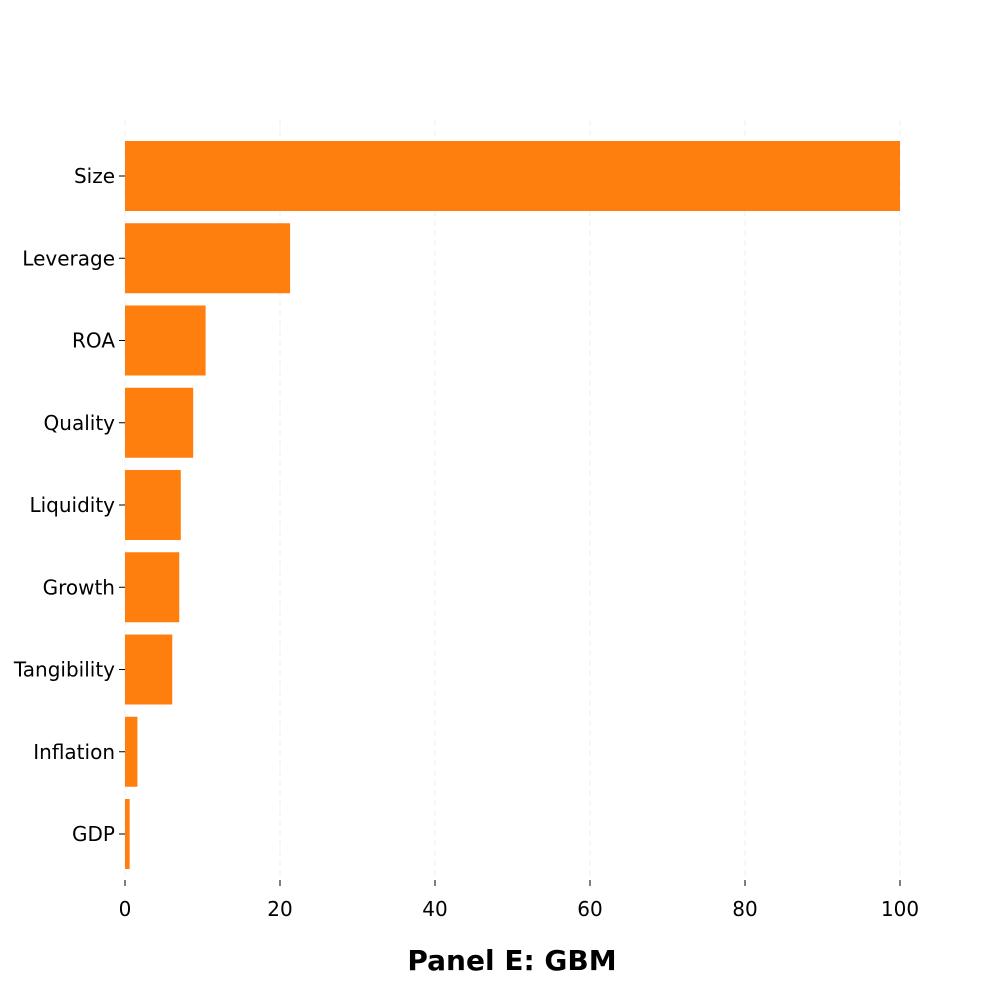 The height and width of the screenshot is (1000, 1000). I want to click on x-tick-label: 40, so click(434, 909).